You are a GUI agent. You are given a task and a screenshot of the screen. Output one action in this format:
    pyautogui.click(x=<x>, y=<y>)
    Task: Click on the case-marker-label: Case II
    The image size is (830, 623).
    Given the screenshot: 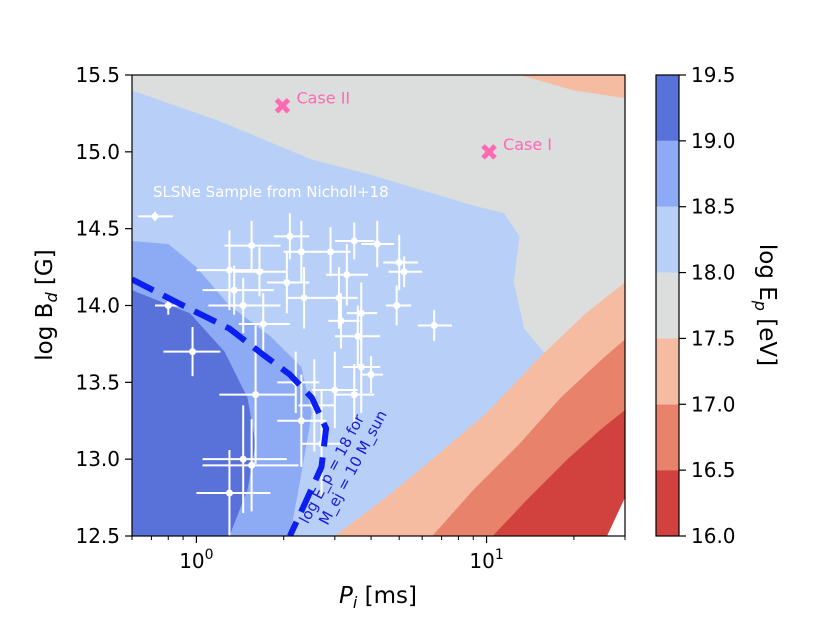 What is the action you would take?
    pyautogui.click(x=323, y=98)
    